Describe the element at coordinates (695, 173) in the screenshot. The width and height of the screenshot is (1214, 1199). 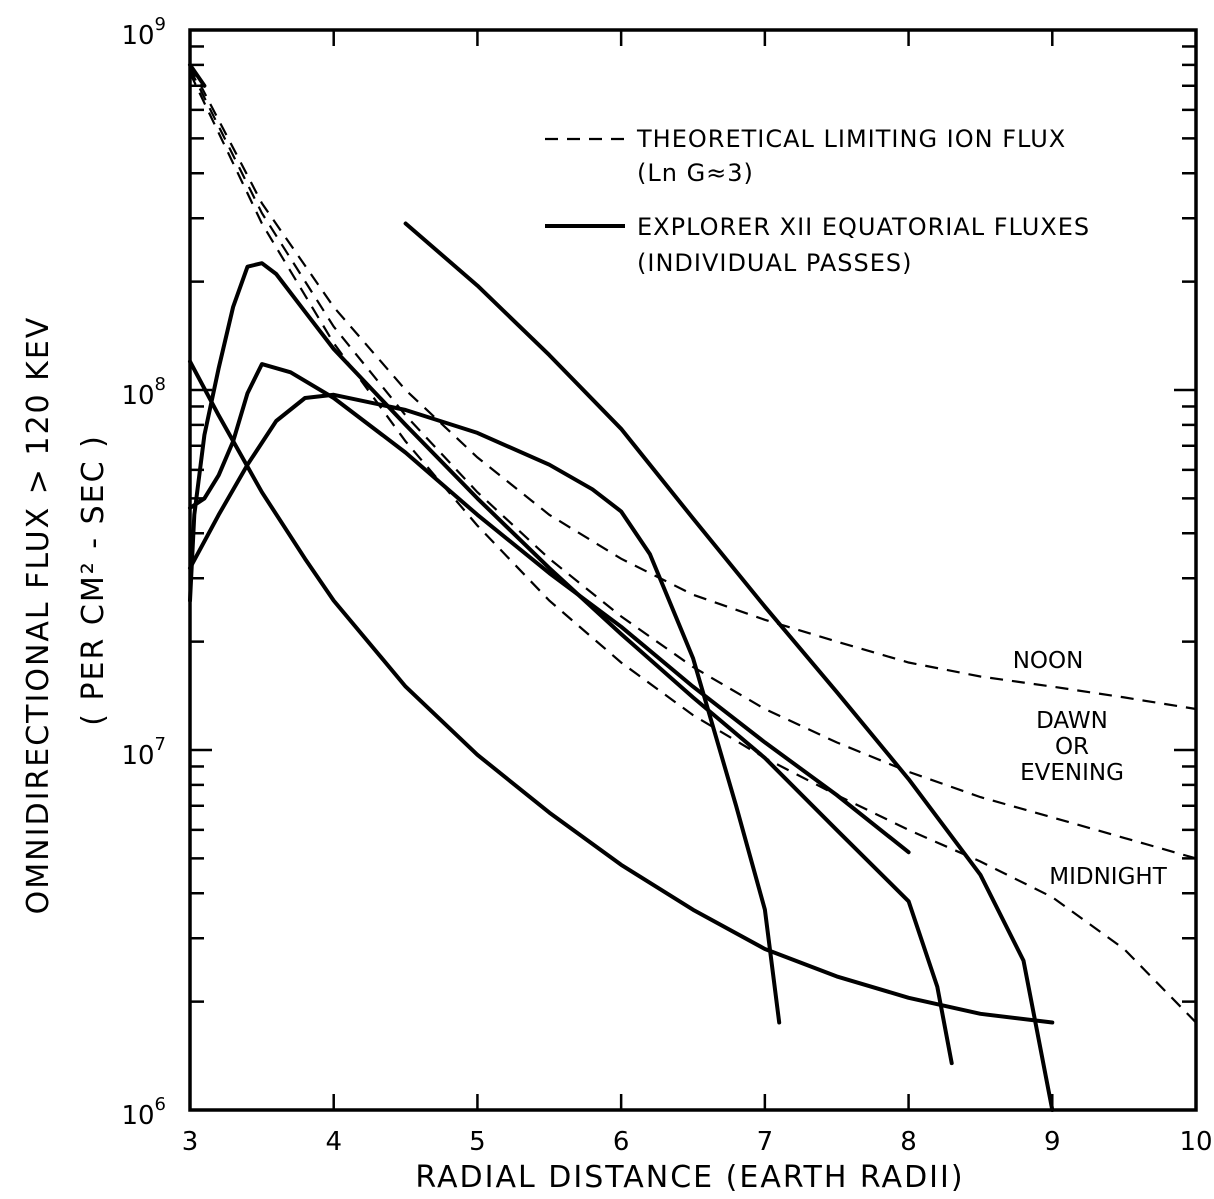
I see `legend-entry-theoretical-sub: (Ln G≈3)` at that location.